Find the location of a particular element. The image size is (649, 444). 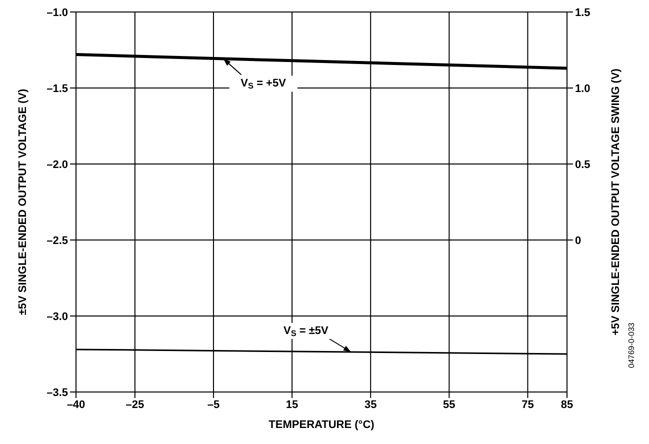

x-tick-label: –25 is located at coordinates (135, 404).